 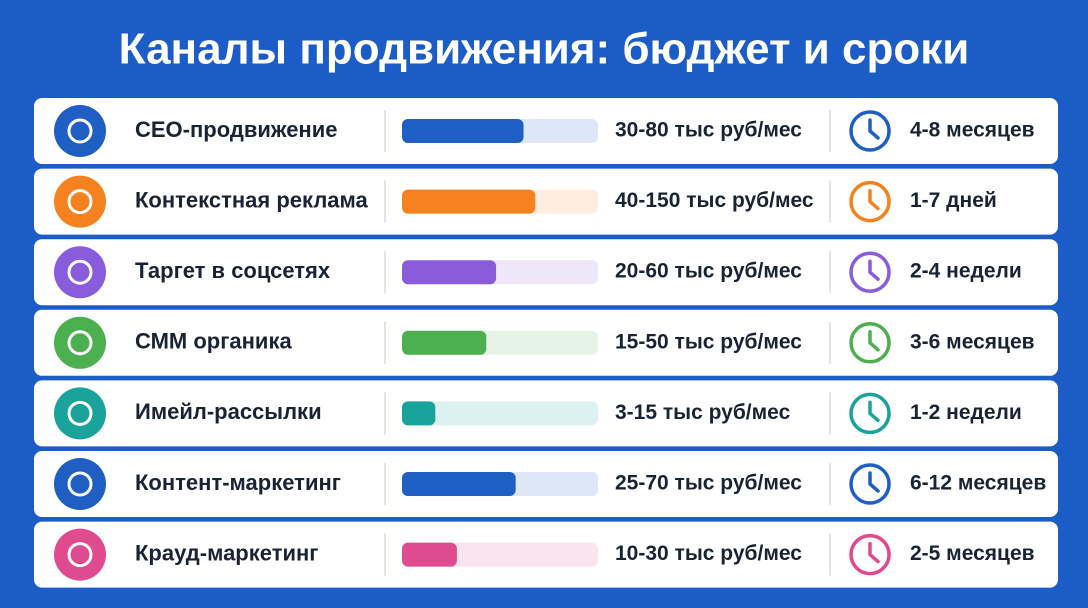 What do you see at coordinates (708, 341) in the screenshot?
I see `budget: 15-50 тыс руб/мес` at bounding box center [708, 341].